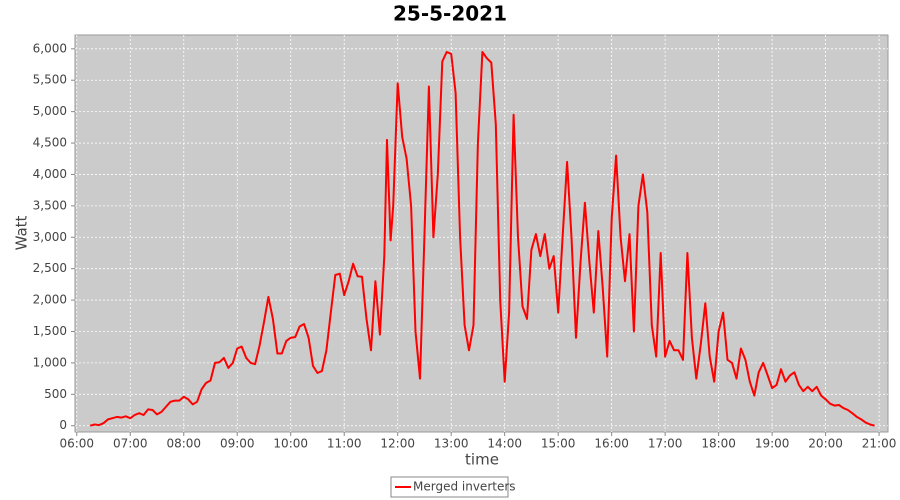 This screenshot has height=500, width=900. I want to click on legend-label: Merged inverters, so click(464, 487).